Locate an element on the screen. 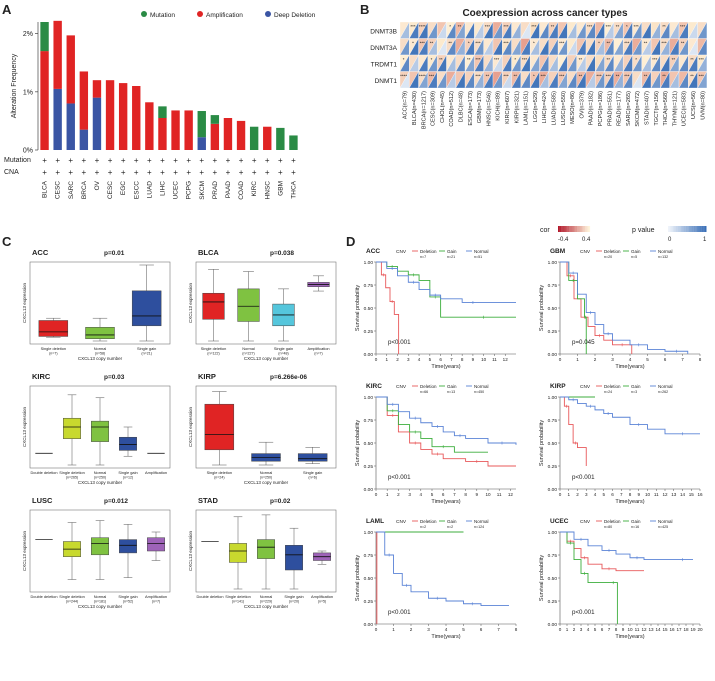 The image size is (715, 681). box-double-deletion: Double deletion is located at coordinates (44, 463).